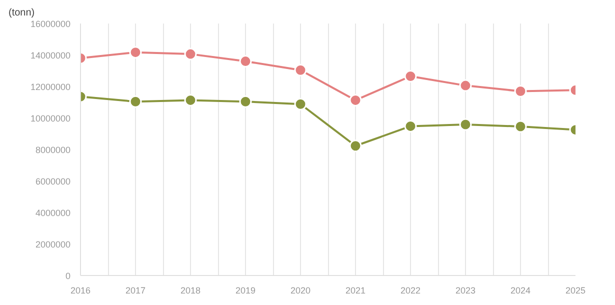  I want to click on y-tick-label: 0, so click(68, 276).